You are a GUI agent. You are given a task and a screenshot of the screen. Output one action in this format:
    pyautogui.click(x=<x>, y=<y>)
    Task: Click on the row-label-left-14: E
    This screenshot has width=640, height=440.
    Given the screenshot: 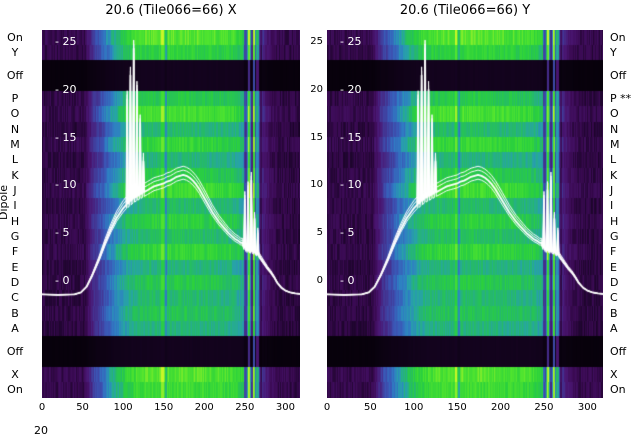 What is the action you would take?
    pyautogui.click(x=15, y=267)
    